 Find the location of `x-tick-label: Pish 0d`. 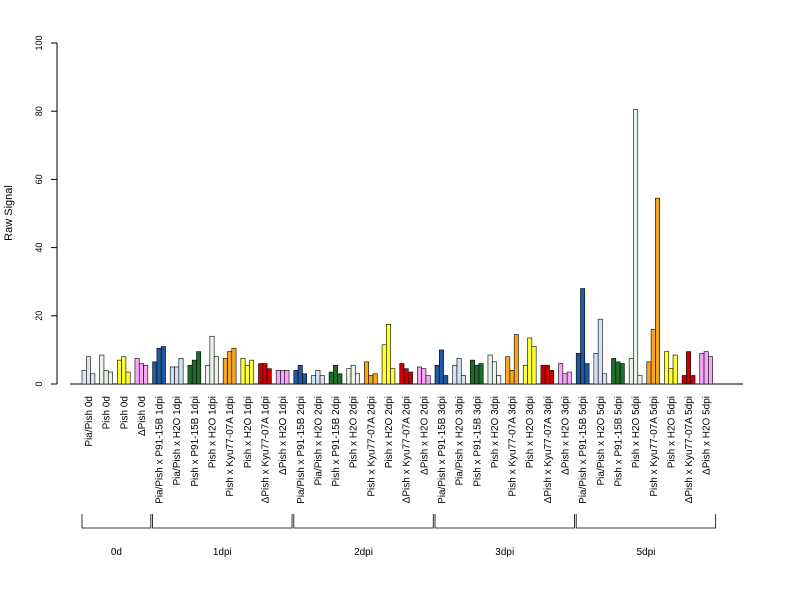

x-tick-label: Pish 0d is located at coordinates (124, 412).